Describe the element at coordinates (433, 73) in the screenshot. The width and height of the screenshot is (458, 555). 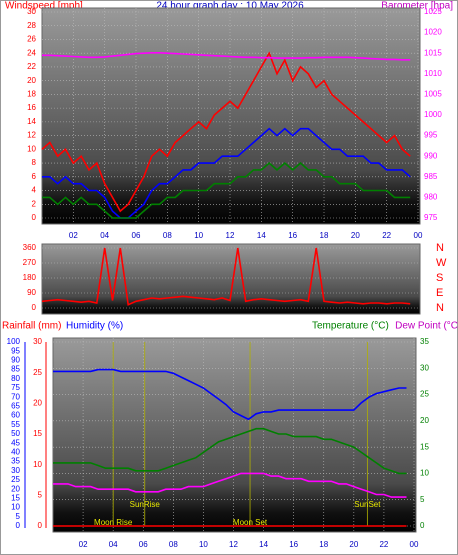
I see `y-tick-label: 1010` at that location.